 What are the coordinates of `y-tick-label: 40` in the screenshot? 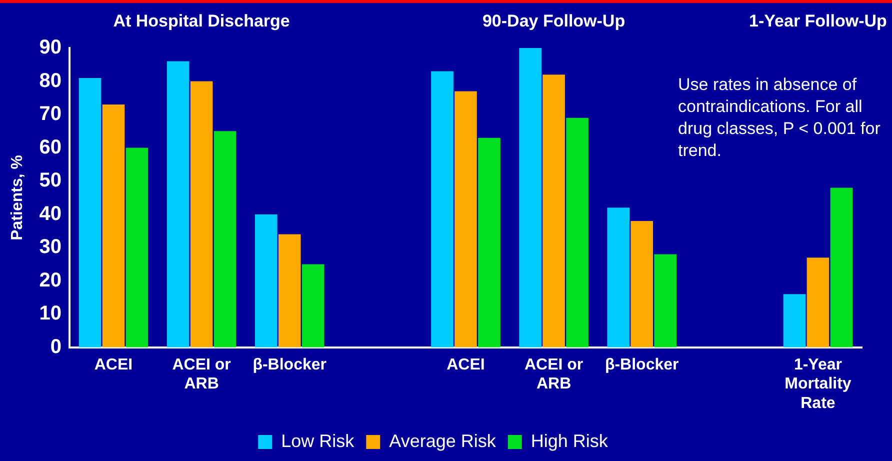 It's located at (50, 213).